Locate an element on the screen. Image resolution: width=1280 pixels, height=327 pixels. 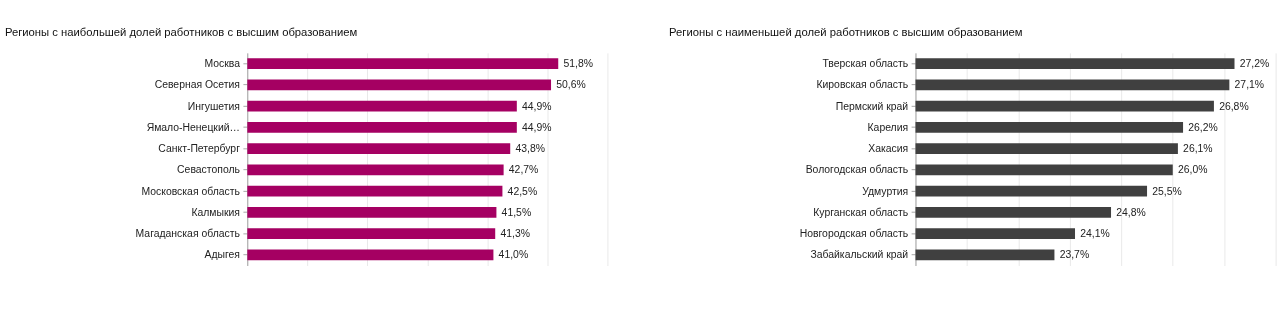
y-tick-label: Курганская область is located at coordinates (861, 212).